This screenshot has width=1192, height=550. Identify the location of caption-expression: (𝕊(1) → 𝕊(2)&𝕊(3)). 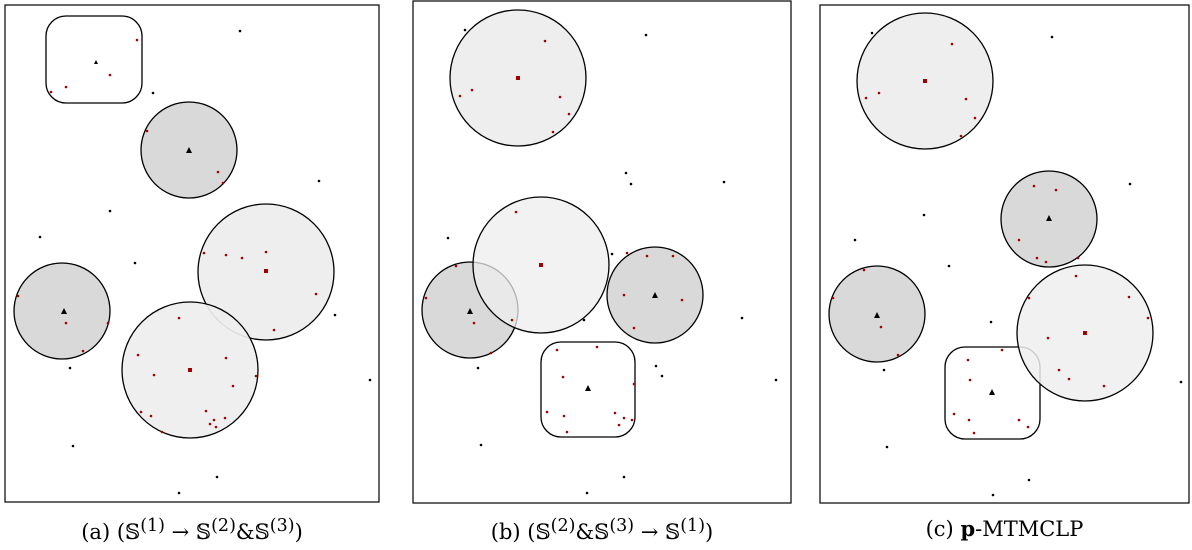
(209, 530).